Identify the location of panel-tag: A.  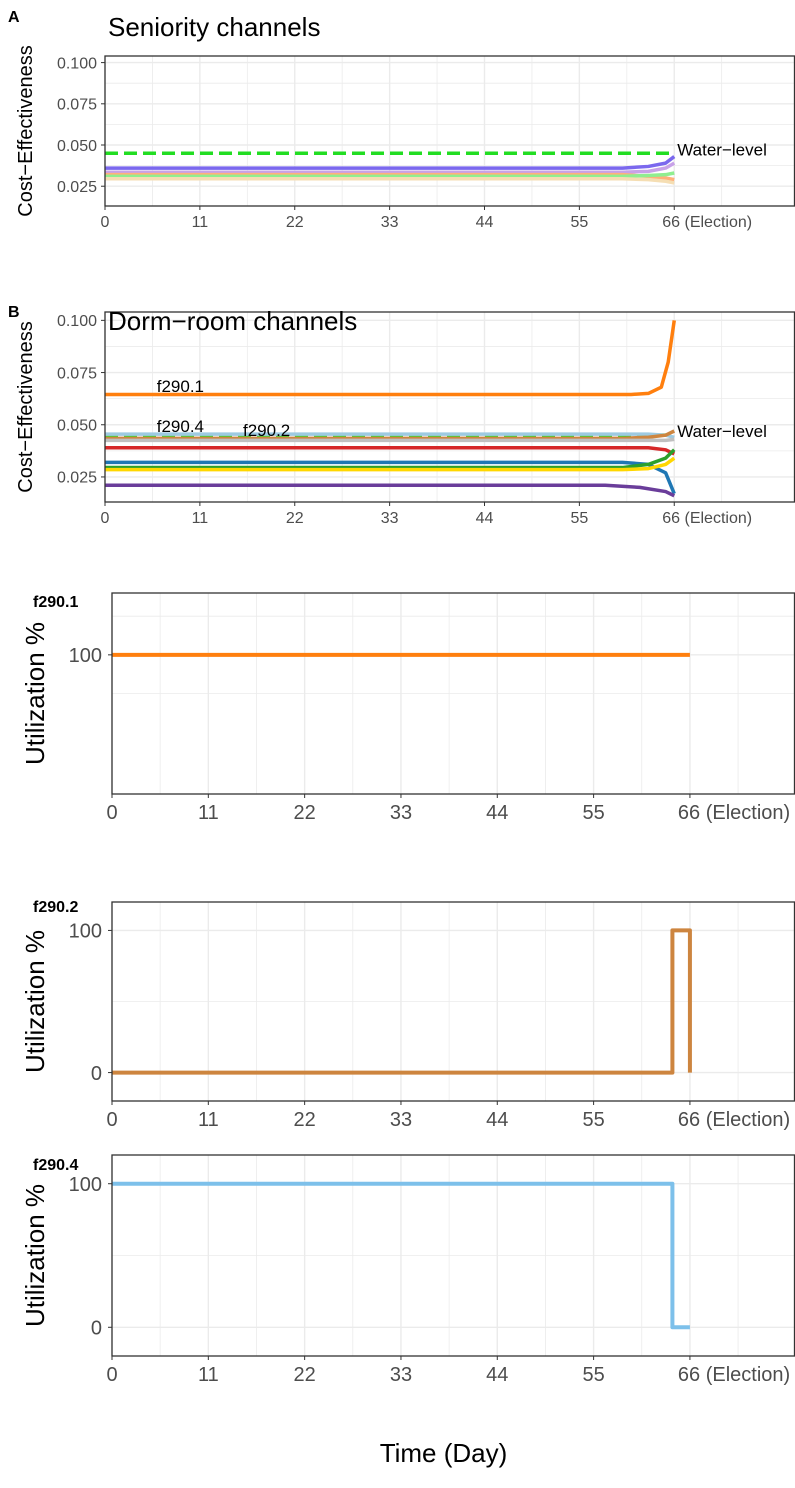
(14, 17).